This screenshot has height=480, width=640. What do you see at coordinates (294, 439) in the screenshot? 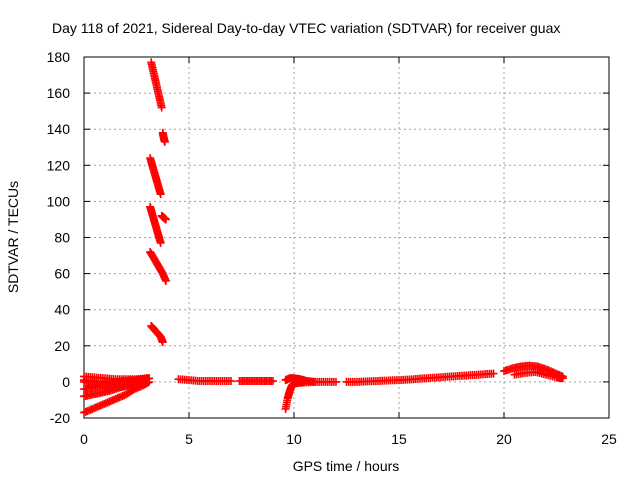
I see `x-tick-label: 10` at bounding box center [294, 439].